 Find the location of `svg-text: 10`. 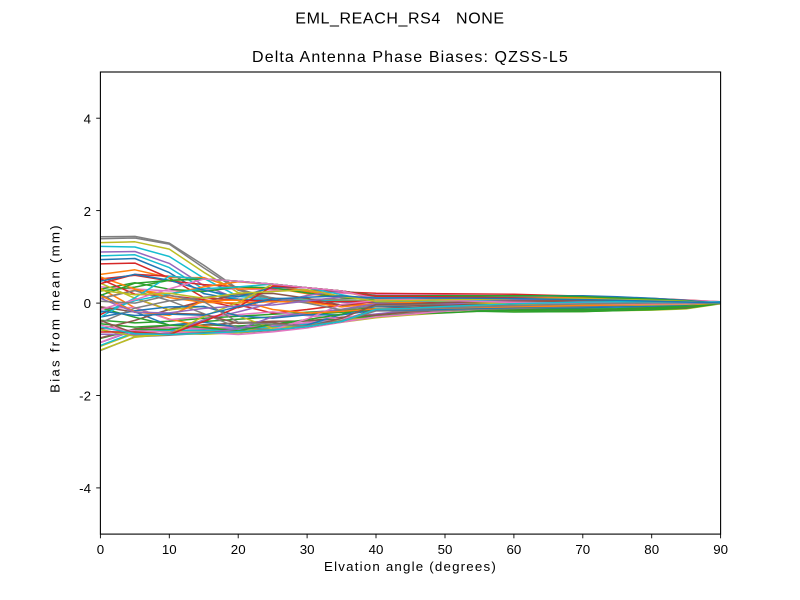

svg-text: 10 is located at coordinates (169, 549).